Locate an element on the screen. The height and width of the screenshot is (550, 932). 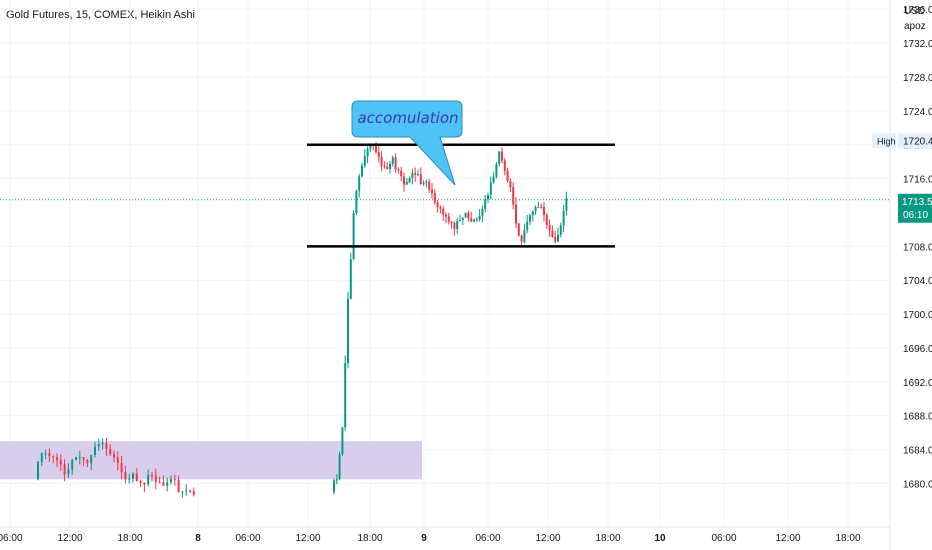
price-tick: 1724.0 is located at coordinates (917, 112).